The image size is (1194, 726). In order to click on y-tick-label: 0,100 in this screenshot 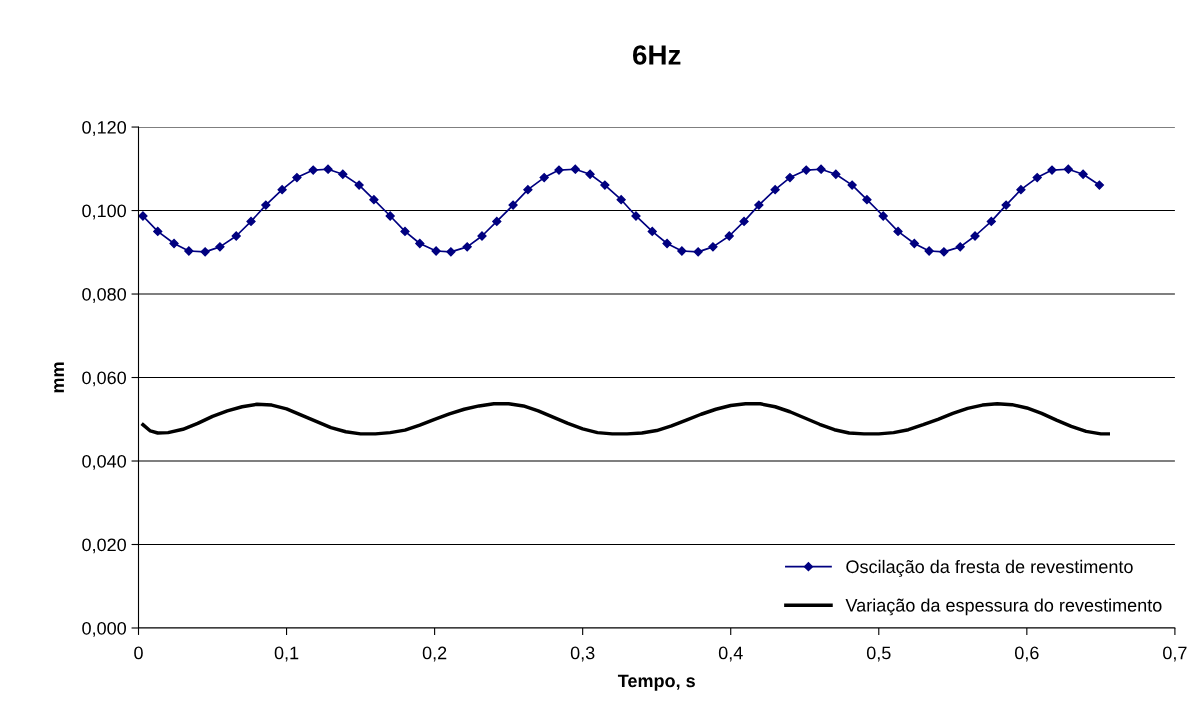, I will do `click(104, 212)`.